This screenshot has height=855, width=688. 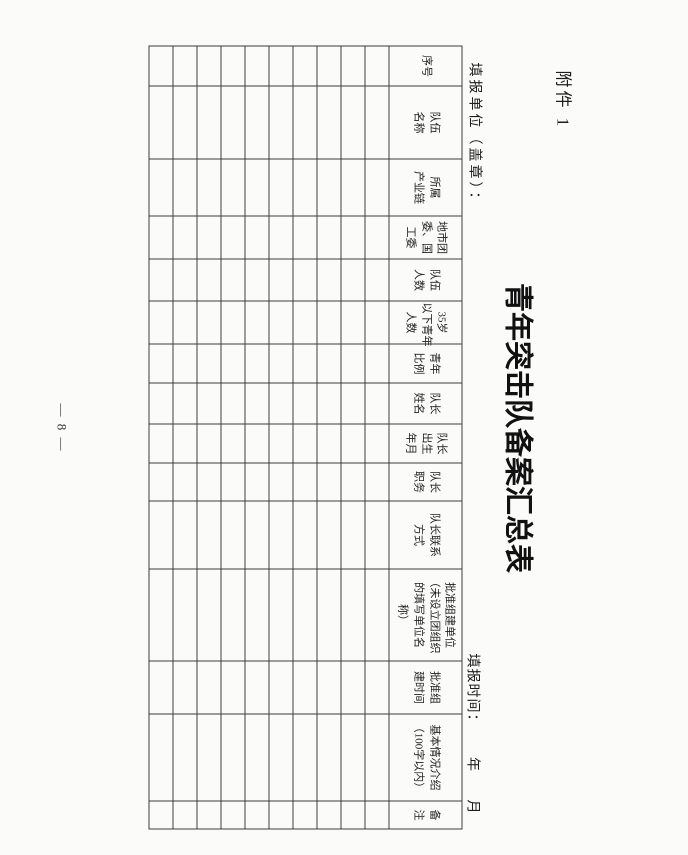 What do you see at coordinates (425, 237) in the screenshot?
I see `column-header-4: 地市团 委、国 工委` at bounding box center [425, 237].